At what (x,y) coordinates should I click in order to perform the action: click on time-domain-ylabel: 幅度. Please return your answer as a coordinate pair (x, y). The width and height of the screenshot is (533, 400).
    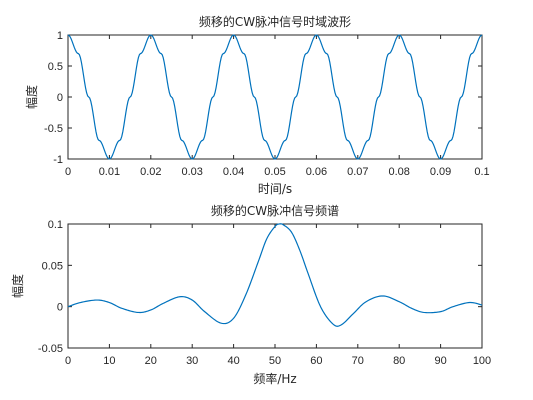
    Looking at the image, I should click on (31, 97).